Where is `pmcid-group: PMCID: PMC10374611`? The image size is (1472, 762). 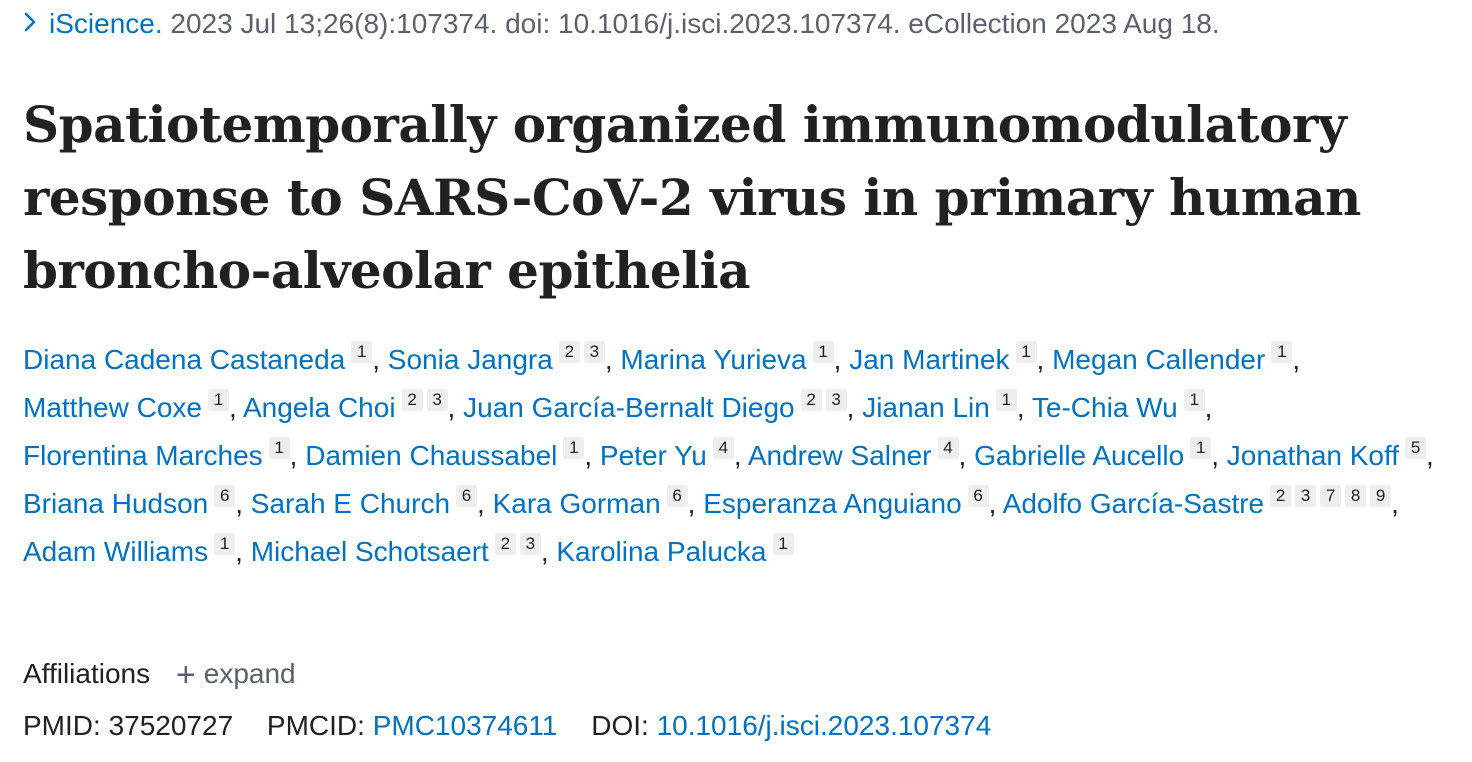
pmcid-group: PMCID: PMC10374611 is located at coordinates (416, 725).